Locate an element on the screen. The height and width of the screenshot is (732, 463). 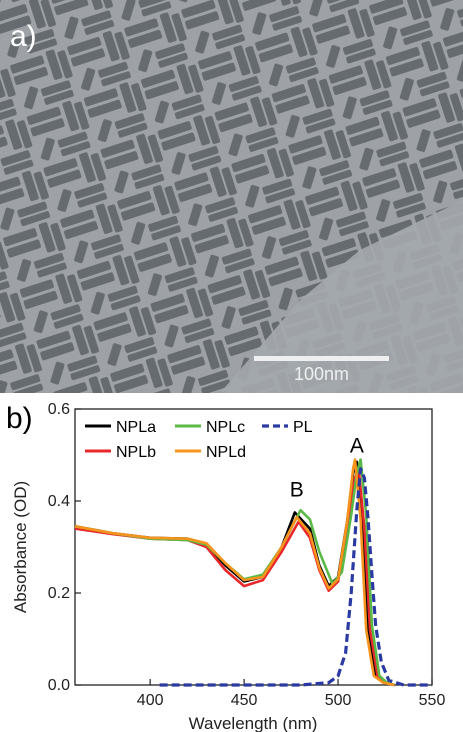
y-tick-label: 0.2 is located at coordinates (59, 593).